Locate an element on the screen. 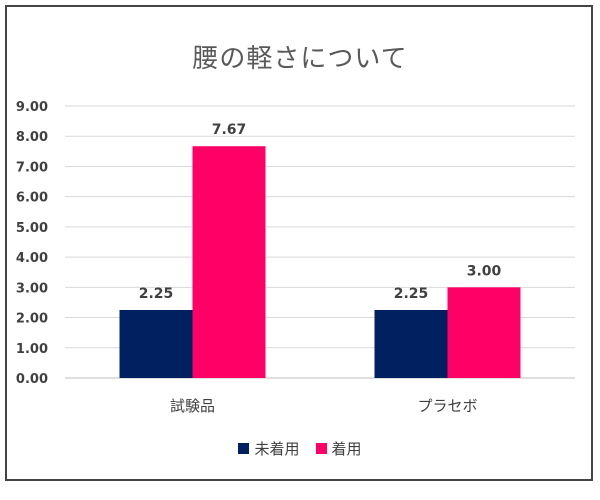  x-category-label: 試験品 is located at coordinates (192, 406).